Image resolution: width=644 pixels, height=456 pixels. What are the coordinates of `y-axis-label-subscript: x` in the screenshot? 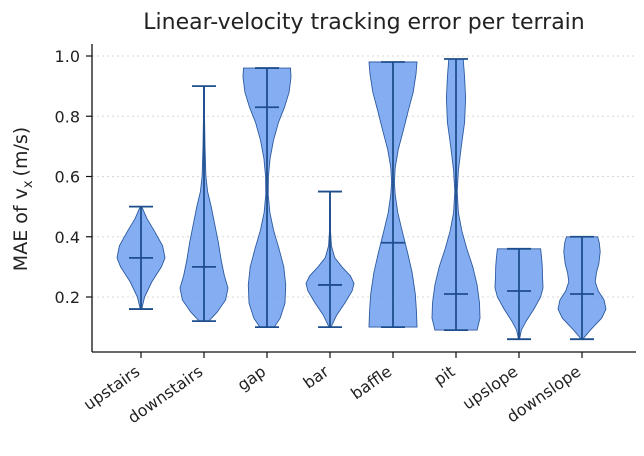 It's located at (28, 184).